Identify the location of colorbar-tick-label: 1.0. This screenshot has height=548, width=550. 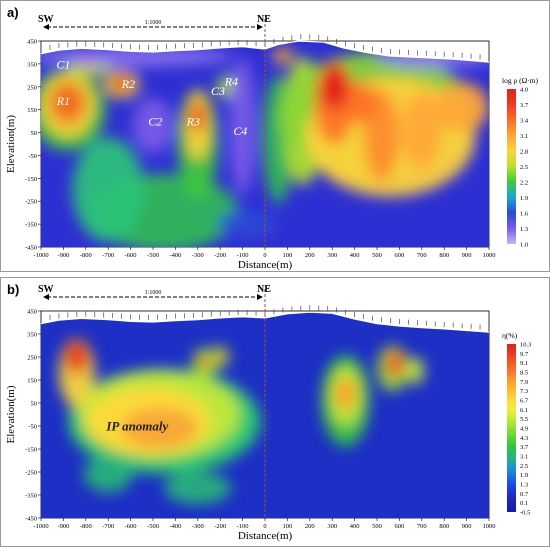
(524, 245).